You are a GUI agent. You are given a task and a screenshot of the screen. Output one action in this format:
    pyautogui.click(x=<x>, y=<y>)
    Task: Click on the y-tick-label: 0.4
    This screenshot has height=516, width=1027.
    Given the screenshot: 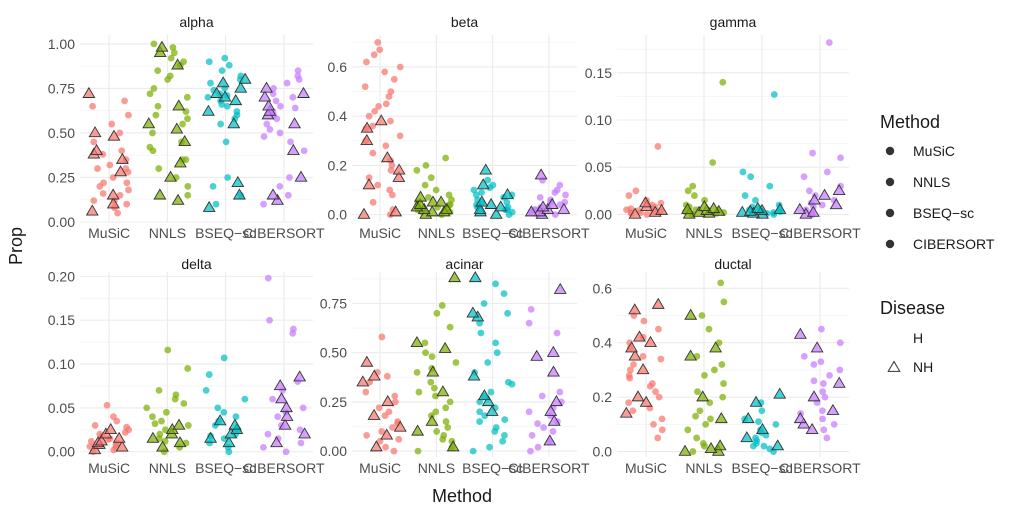 What is the action you would take?
    pyautogui.click(x=338, y=116)
    